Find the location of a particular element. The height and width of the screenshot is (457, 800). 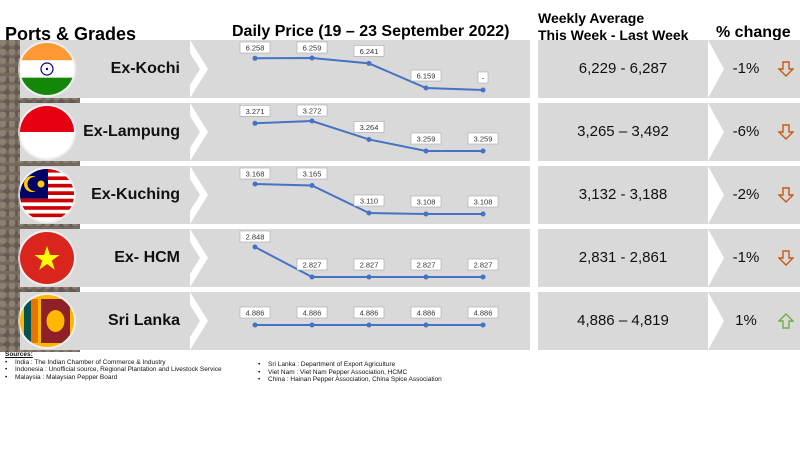

sri-lanka-flag-icon is located at coordinates (47, 321).